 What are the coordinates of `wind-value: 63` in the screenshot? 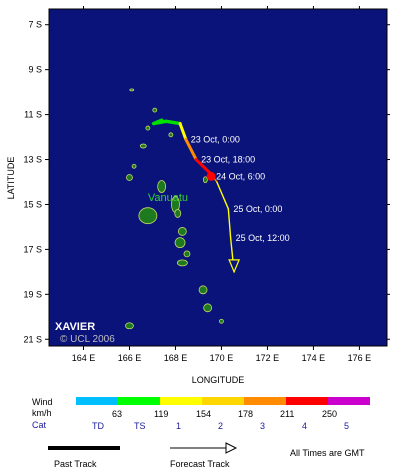 It's located at (117, 414).